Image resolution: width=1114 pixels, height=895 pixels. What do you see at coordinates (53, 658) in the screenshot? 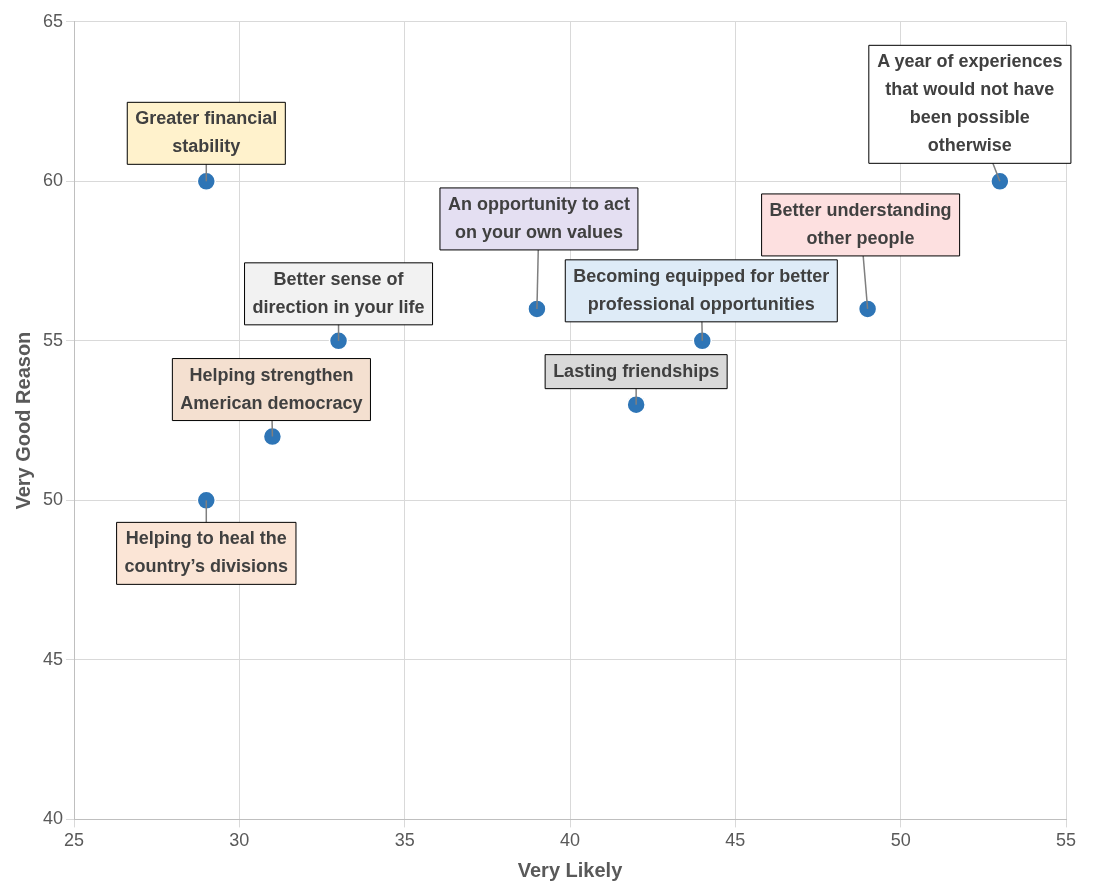
I see `y-tick-label: 45` at bounding box center [53, 658].